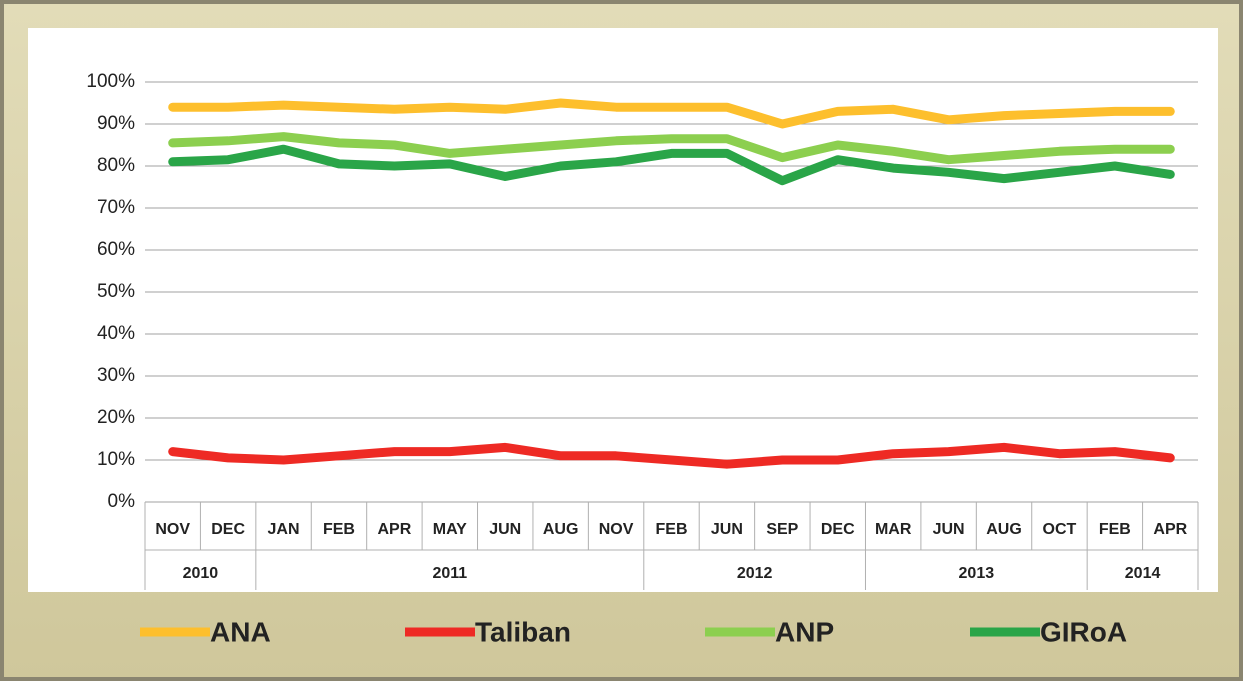 The width and height of the screenshot is (1243, 686). What do you see at coordinates (116, 375) in the screenshot?
I see `y-tick-label: 30%` at bounding box center [116, 375].